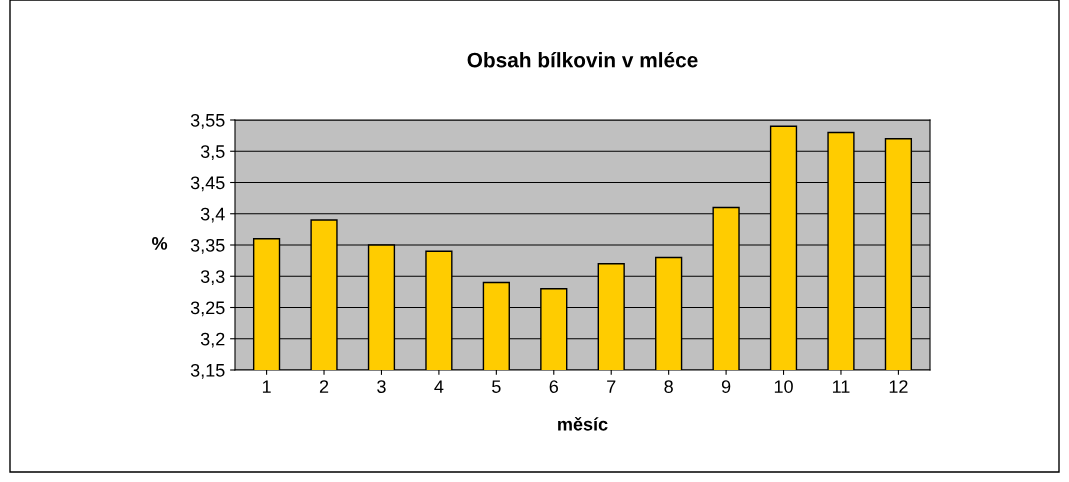 The image size is (1069, 482). What do you see at coordinates (726, 386) in the screenshot?
I see `x-tick-label: 9` at bounding box center [726, 386].